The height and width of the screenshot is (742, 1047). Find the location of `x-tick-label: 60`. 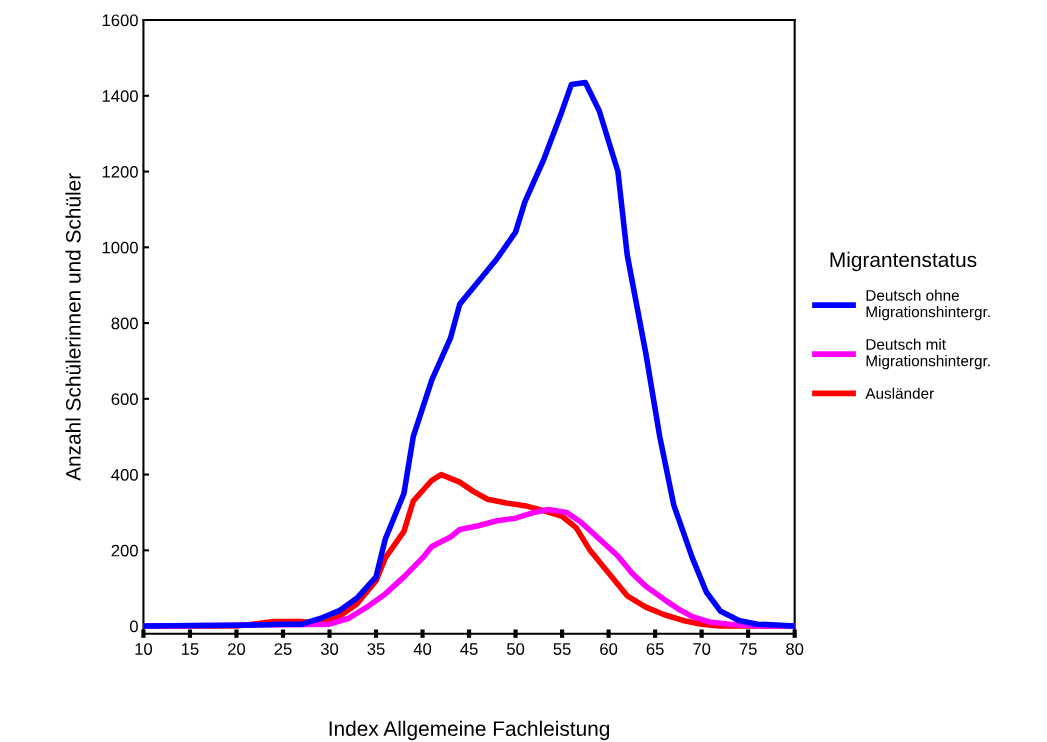

x-tick-label: 60 is located at coordinates (609, 649).